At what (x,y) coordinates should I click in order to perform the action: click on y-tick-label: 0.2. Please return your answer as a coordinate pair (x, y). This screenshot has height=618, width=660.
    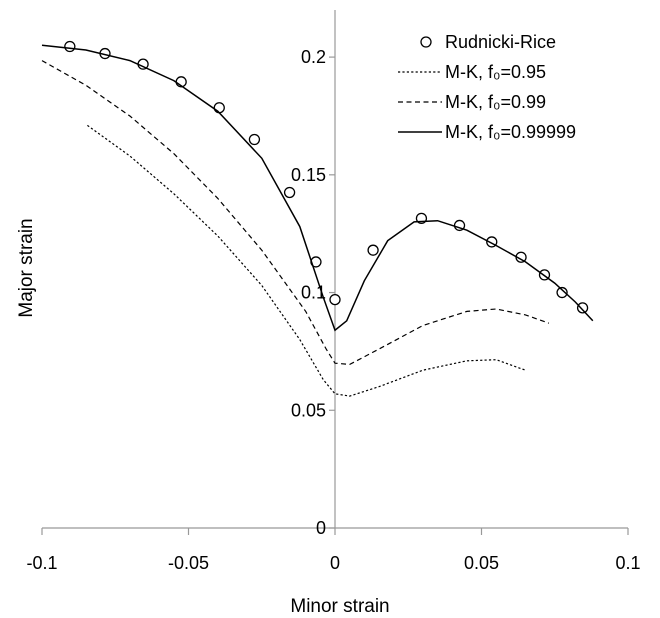
    Looking at the image, I should click on (313, 57).